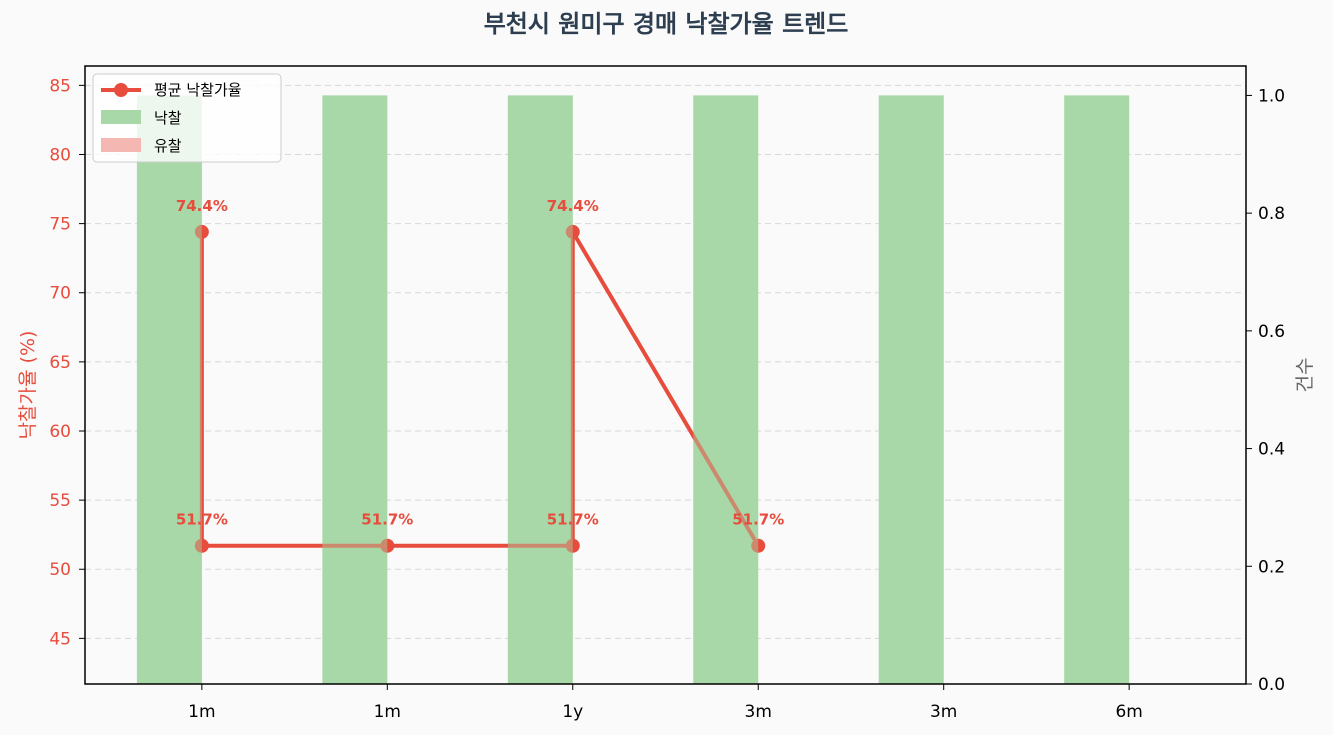 This screenshot has height=735, width=1333. Describe the element at coordinates (1271, 450) in the screenshot. I see `y-right-tick-label: 0.4` at that location.